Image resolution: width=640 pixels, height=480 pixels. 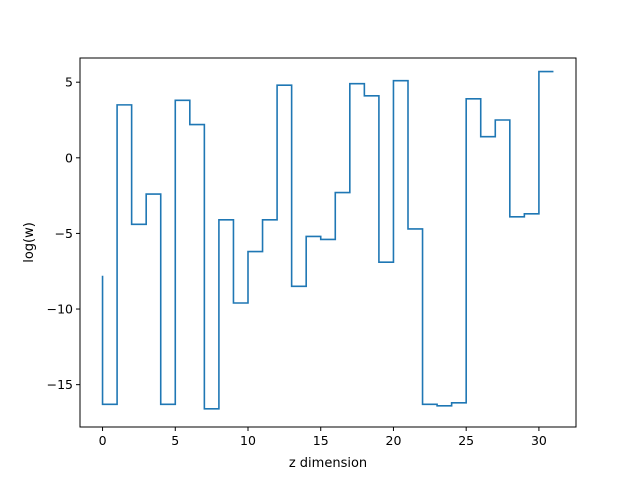 What do you see at coordinates (394, 440) in the screenshot?
I see `x-tick-label: 20` at bounding box center [394, 440].